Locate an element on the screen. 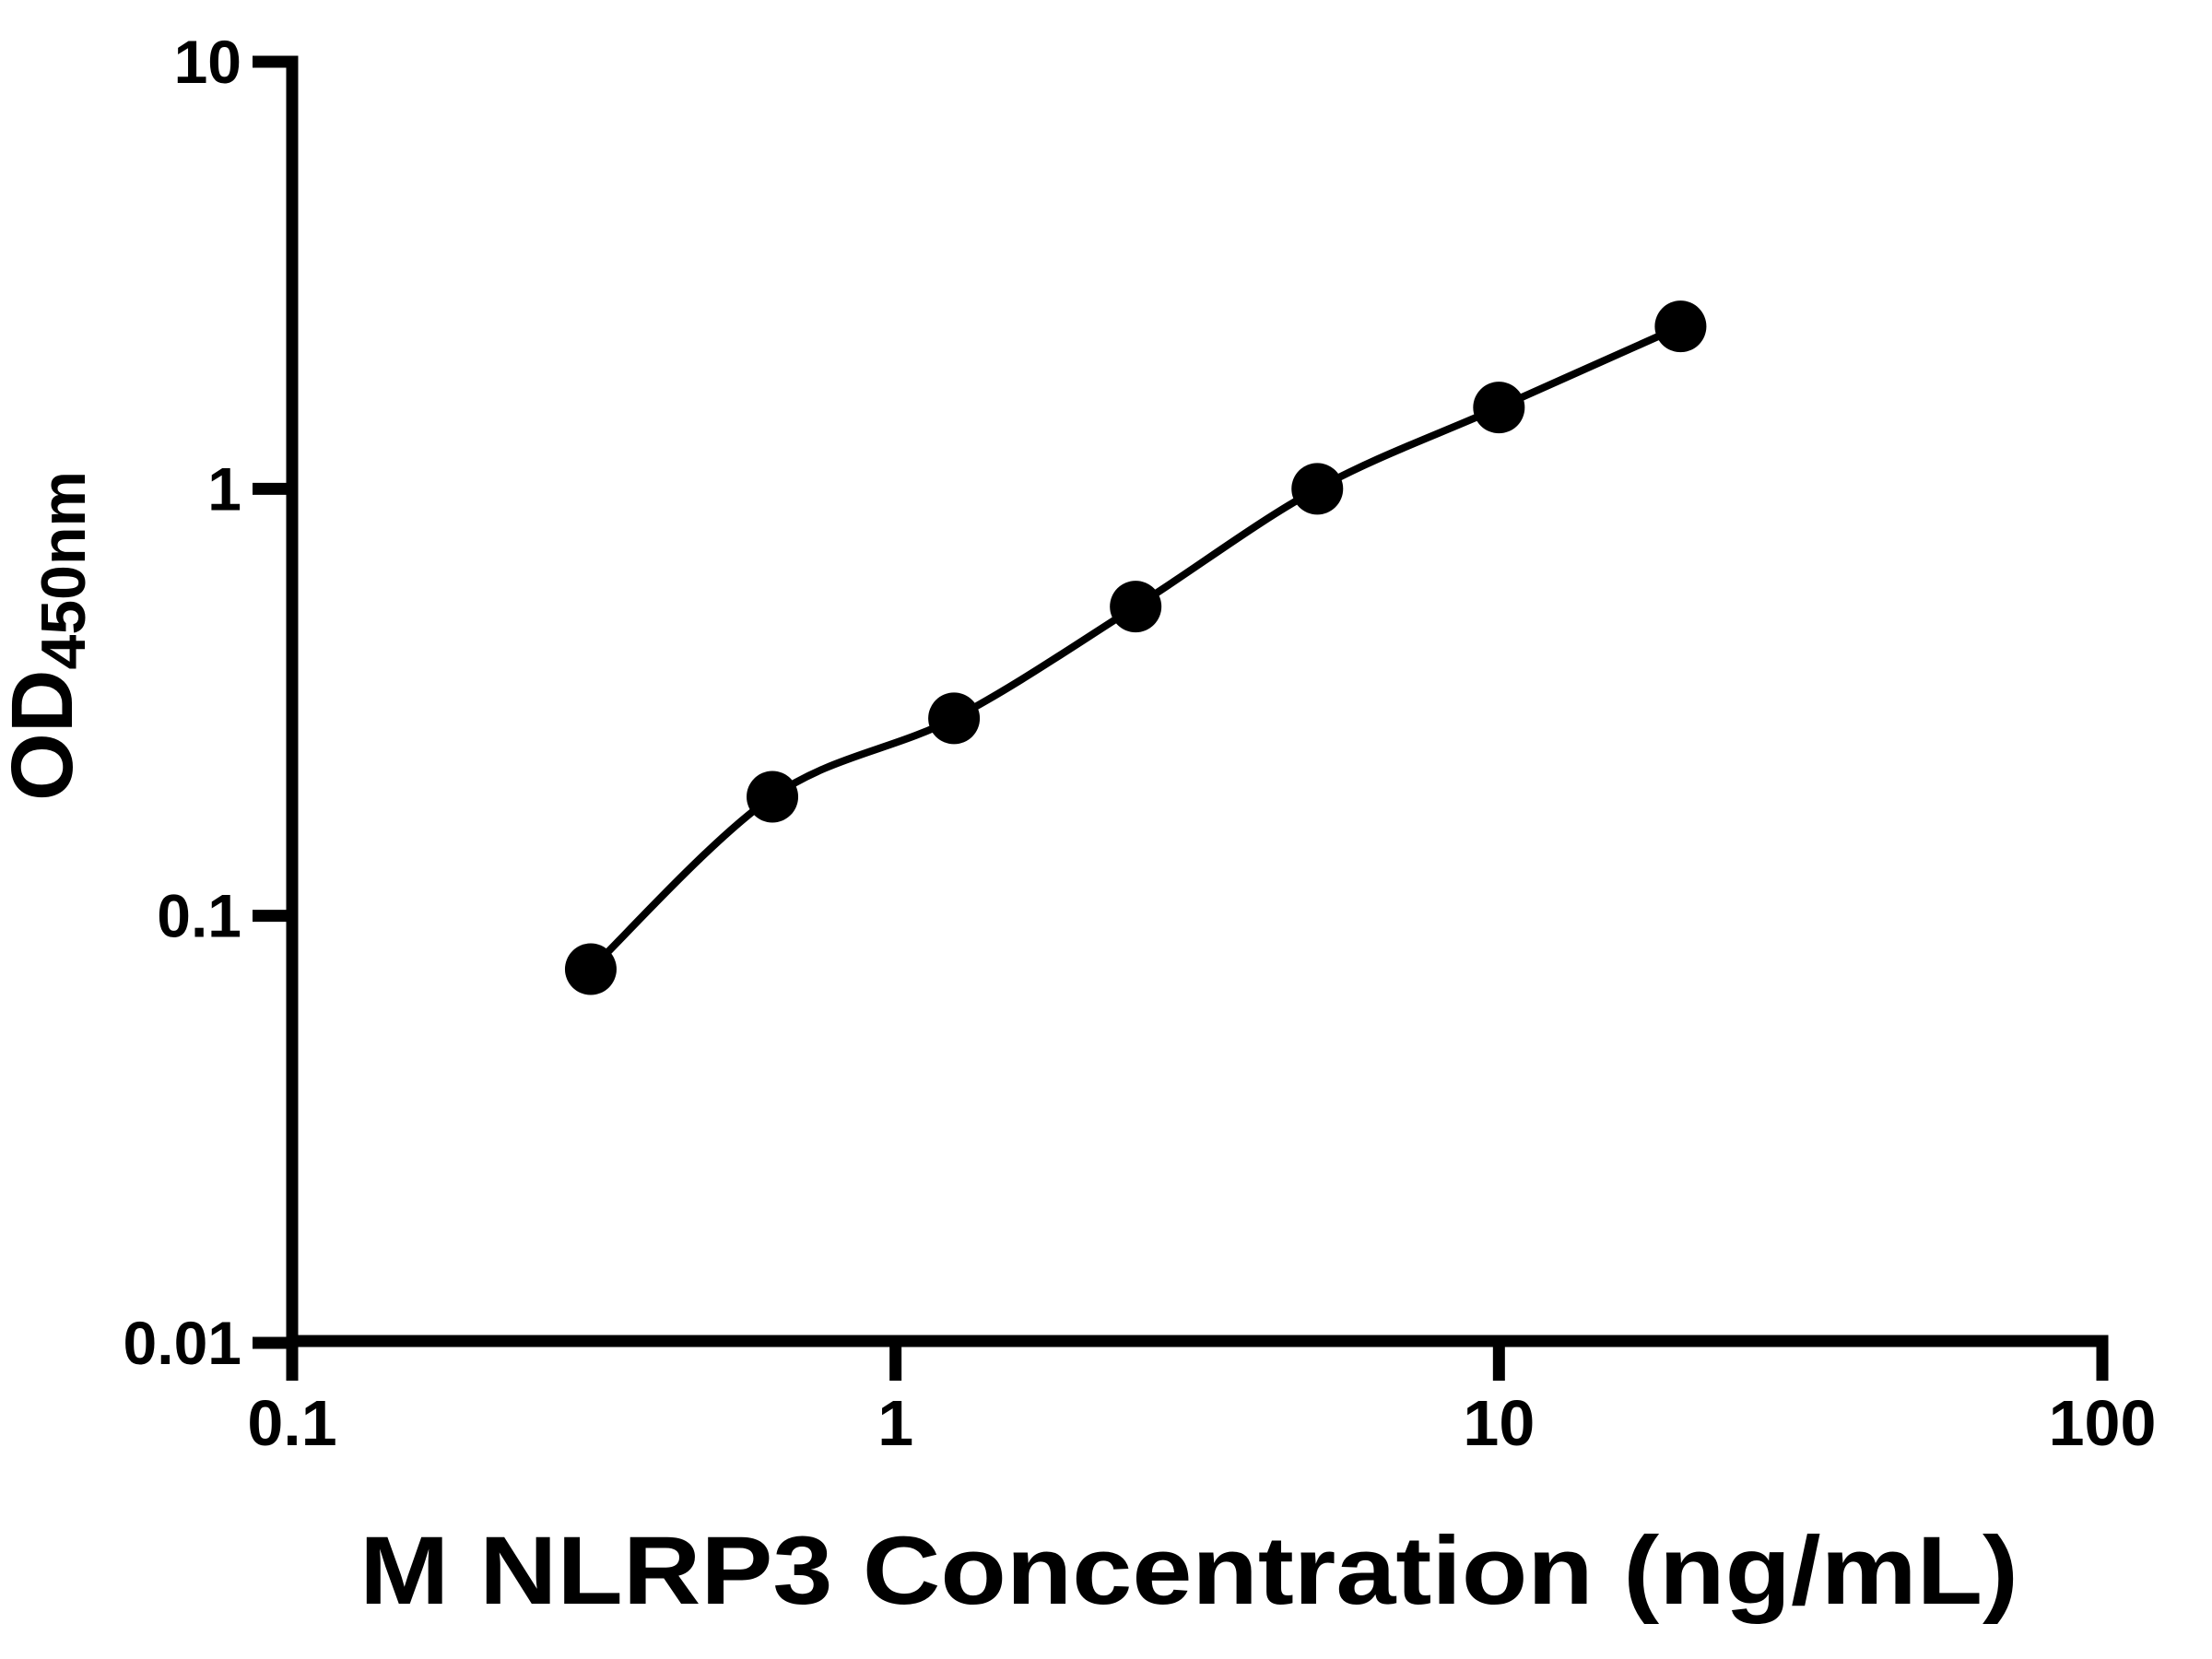 Image resolution: width=2212 pixels, height=1659 pixels. y-tick-label: 0.01 is located at coordinates (182, 1343).